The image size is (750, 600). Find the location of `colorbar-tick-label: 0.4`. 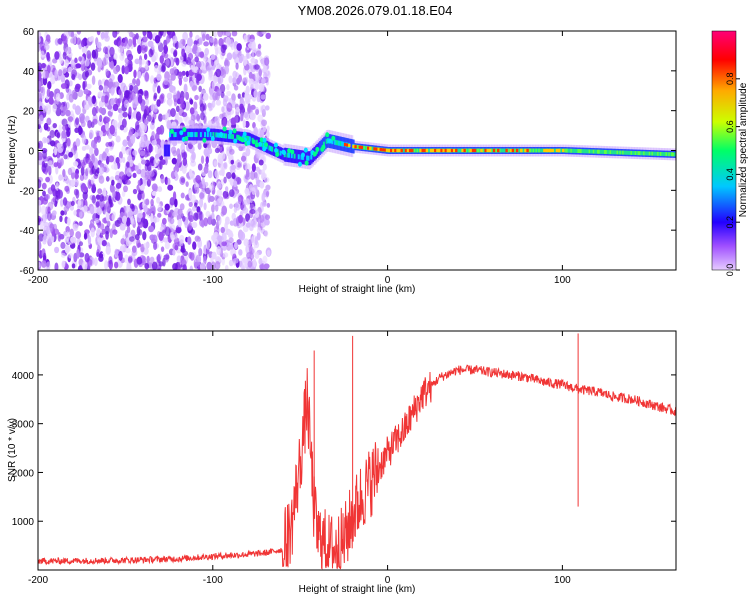

colorbar-tick-label: 0.4 is located at coordinates (730, 174).